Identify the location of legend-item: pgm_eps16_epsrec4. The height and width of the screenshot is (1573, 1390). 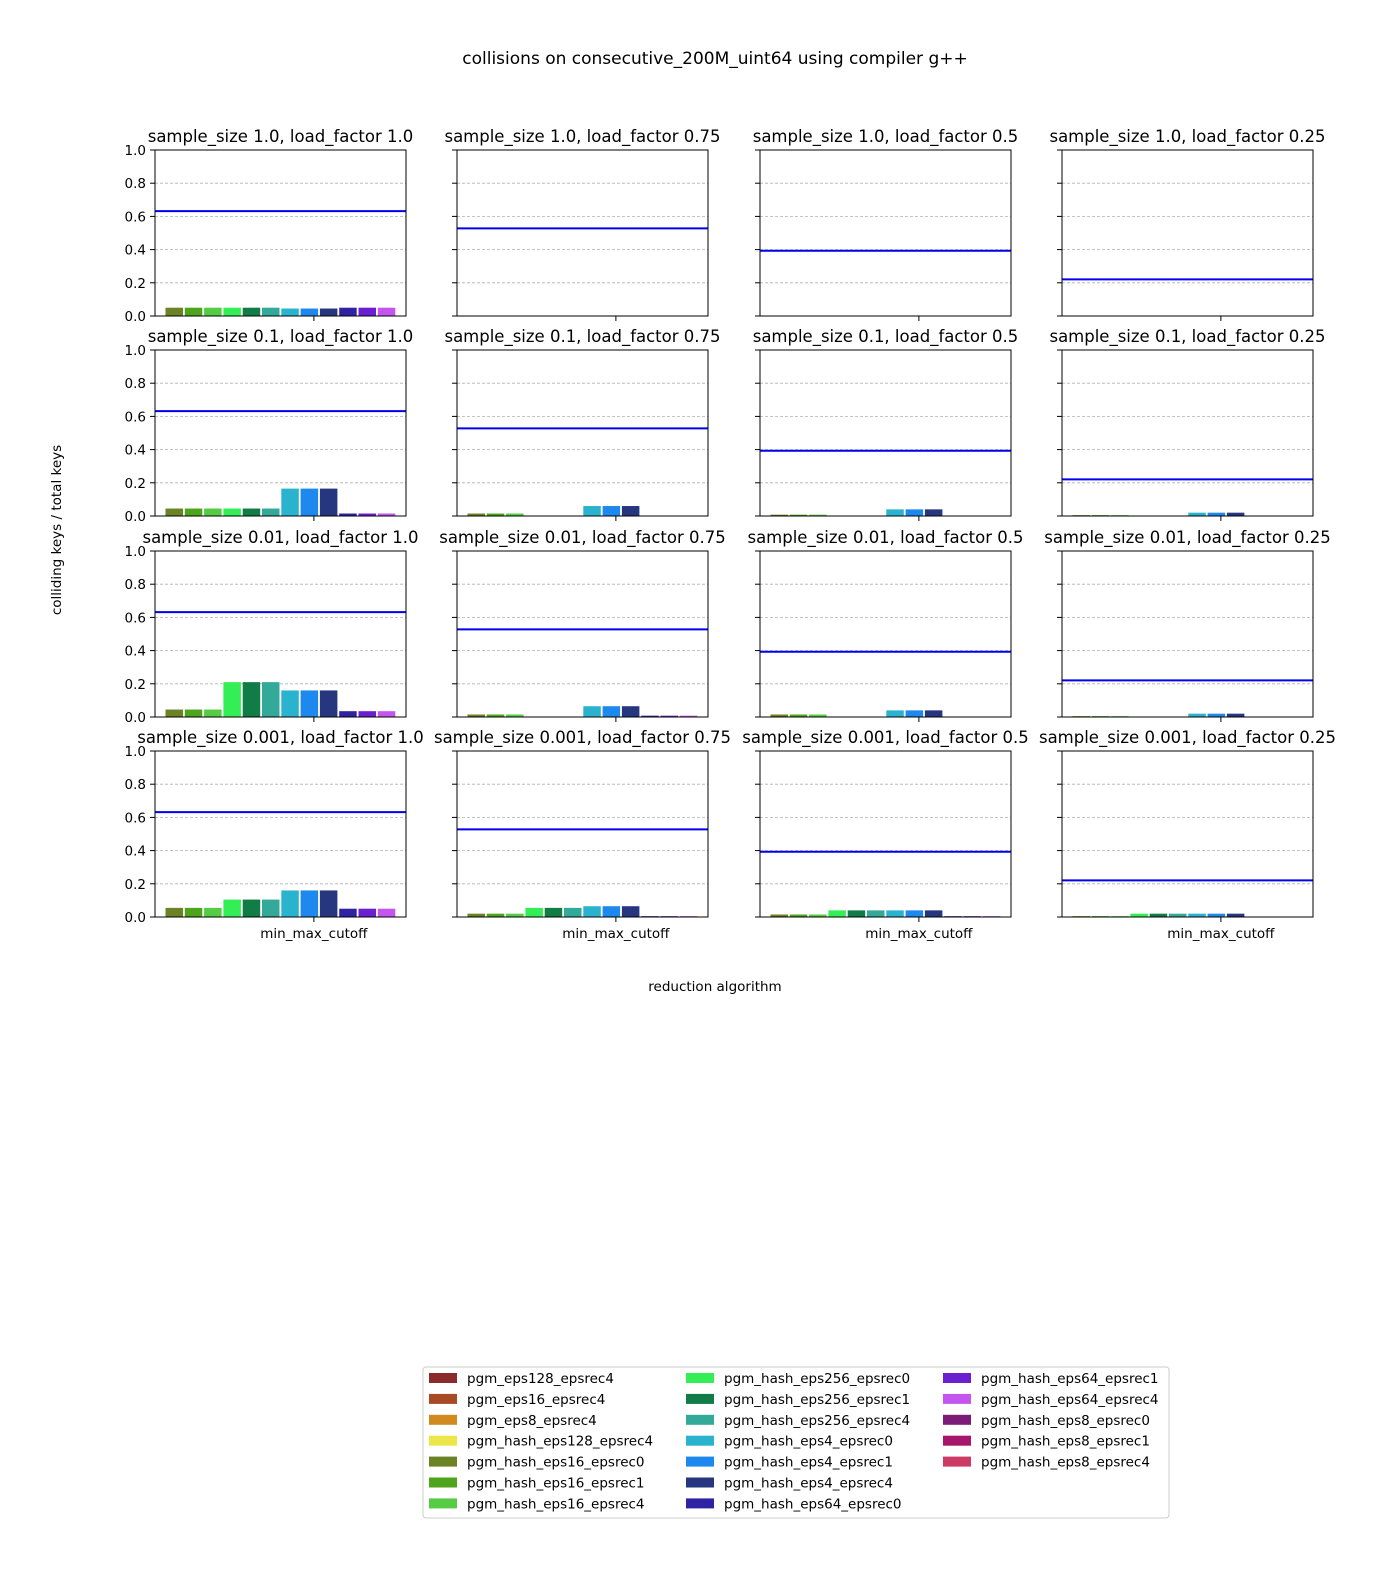
(517, 1400).